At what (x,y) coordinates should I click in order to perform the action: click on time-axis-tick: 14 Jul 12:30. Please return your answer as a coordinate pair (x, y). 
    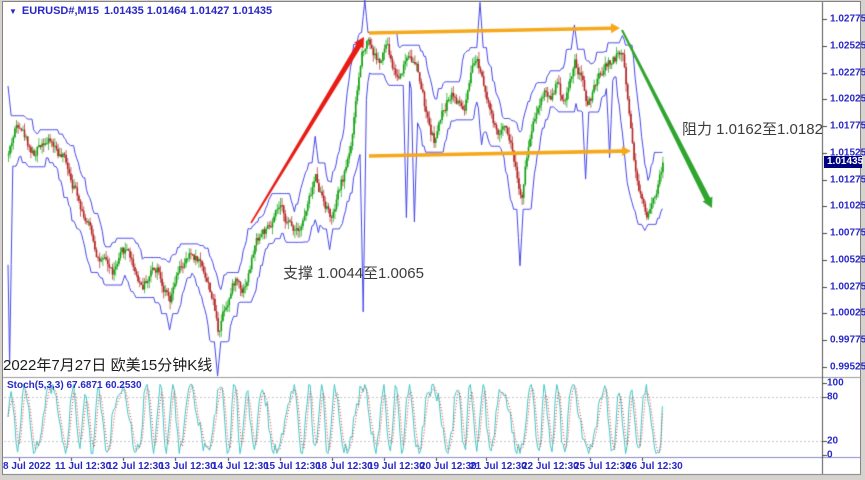
    Looking at the image, I should click on (240, 466).